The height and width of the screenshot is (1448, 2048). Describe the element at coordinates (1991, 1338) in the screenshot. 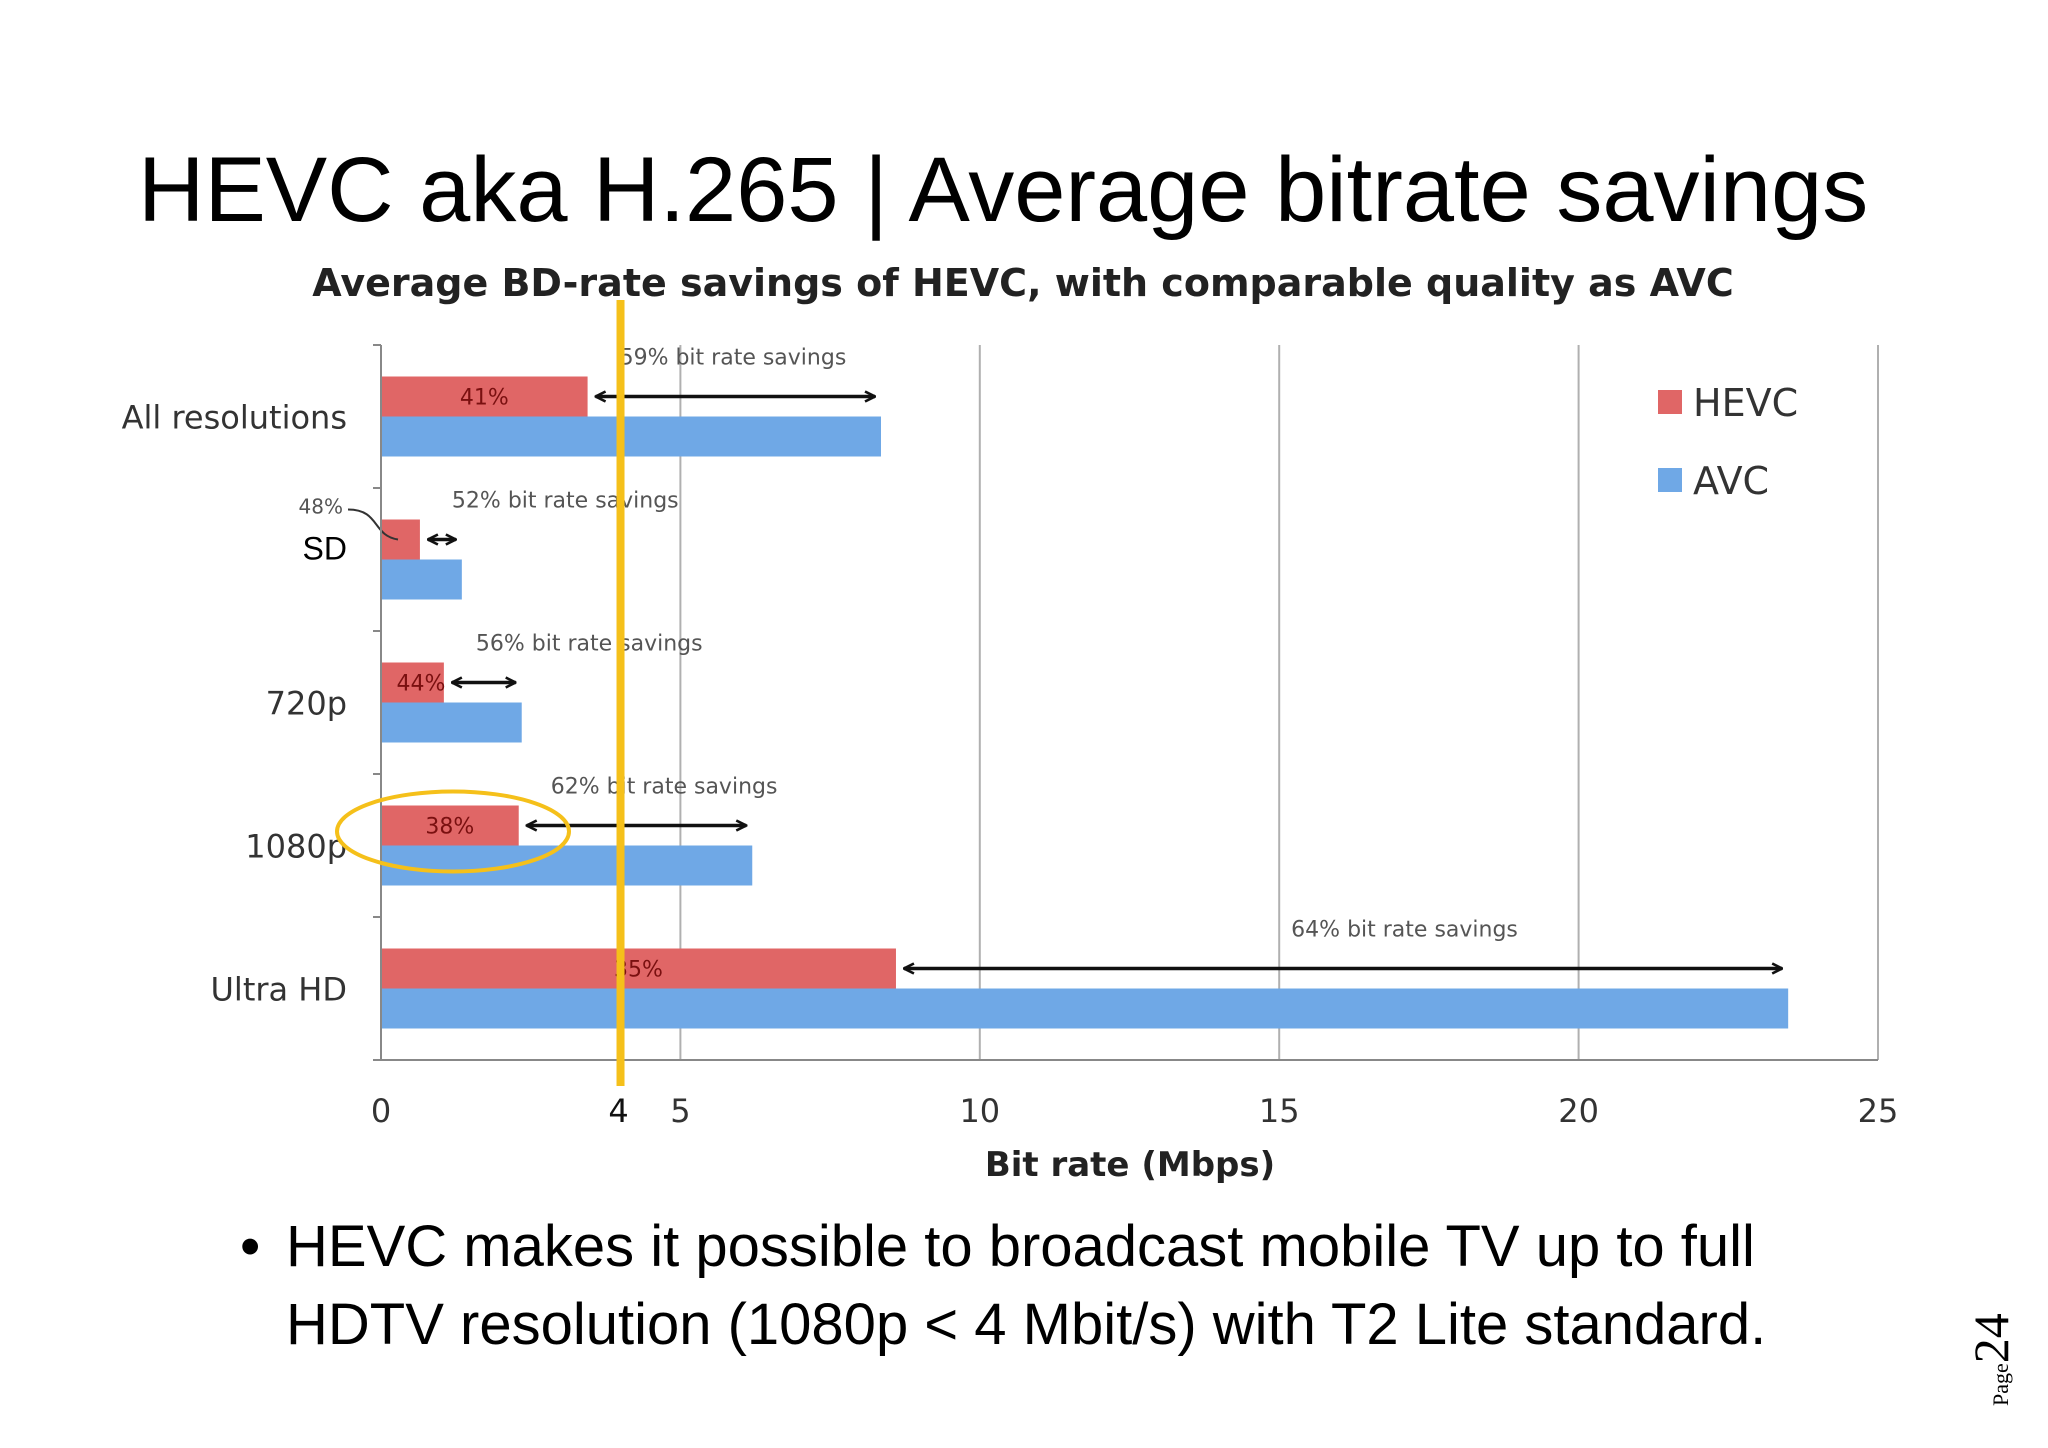

I see `page-number-value: 24` at that location.